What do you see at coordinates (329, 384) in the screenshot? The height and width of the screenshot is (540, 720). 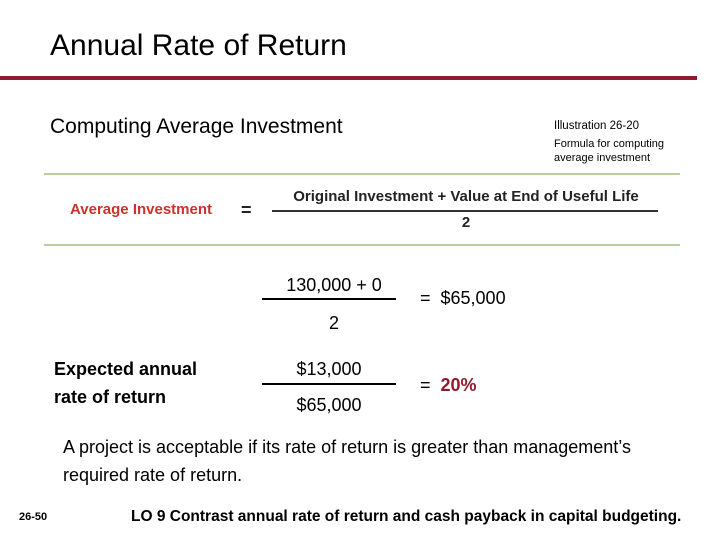 I see `rate-fraction-bar` at bounding box center [329, 384].